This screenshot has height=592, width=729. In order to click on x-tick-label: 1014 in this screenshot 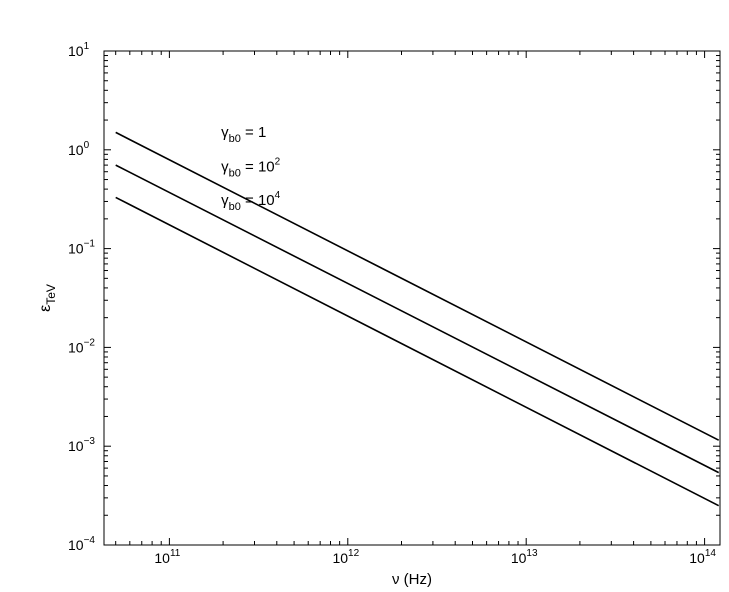, I will do `click(702, 557)`.